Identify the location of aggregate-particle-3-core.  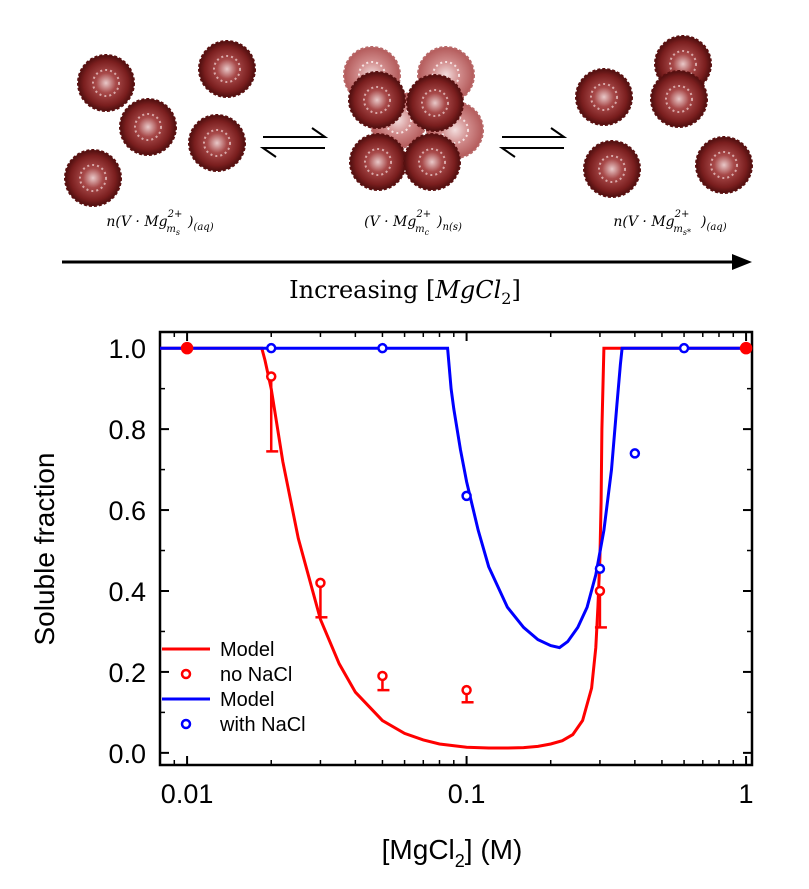
(378, 162).